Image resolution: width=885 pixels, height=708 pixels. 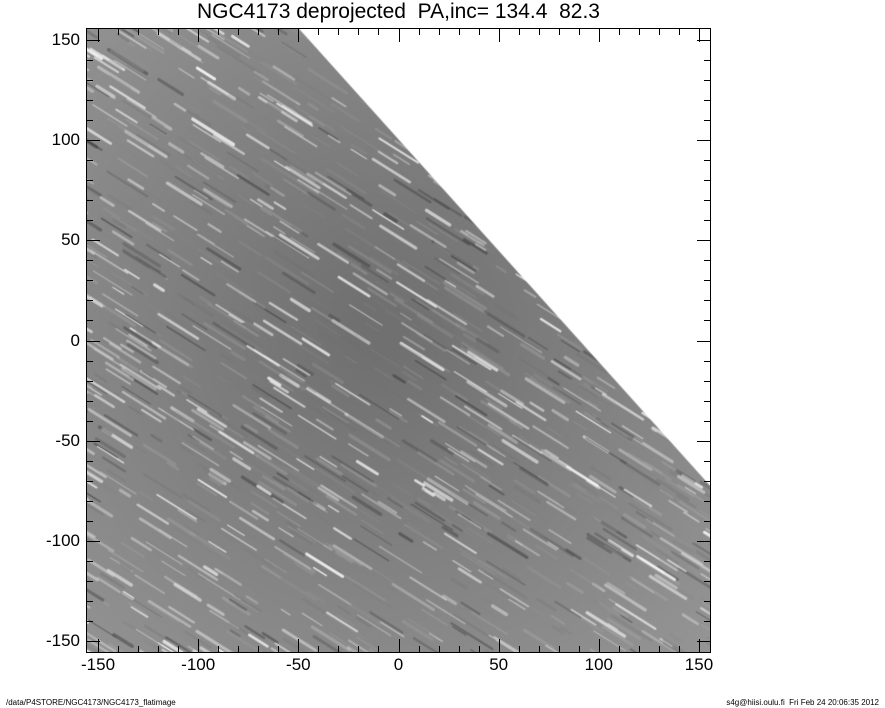 I want to click on x-tick-label: -150, so click(x=98, y=664).